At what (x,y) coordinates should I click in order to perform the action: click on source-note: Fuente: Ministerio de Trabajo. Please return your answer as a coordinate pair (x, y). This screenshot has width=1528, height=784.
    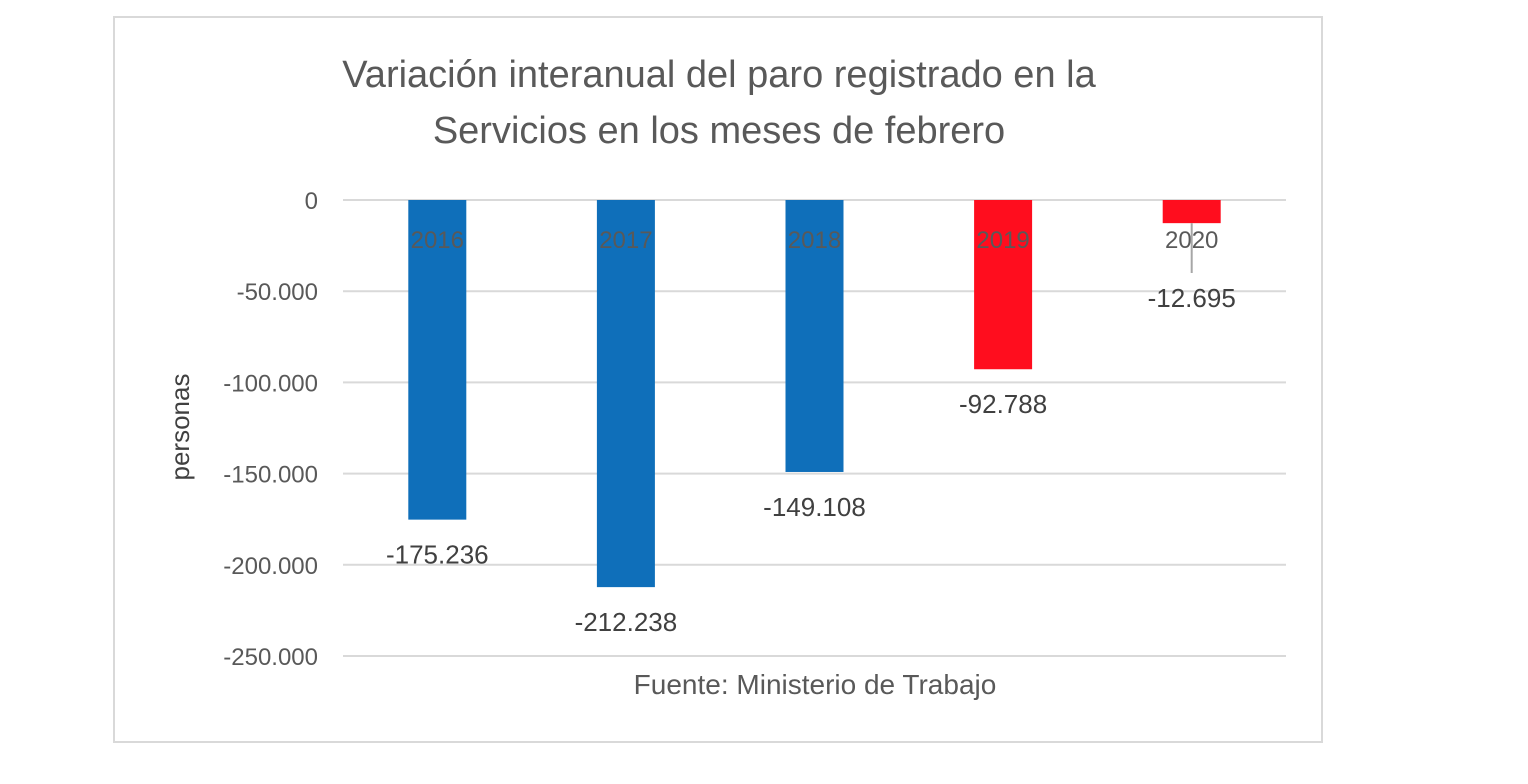
    Looking at the image, I should click on (815, 684).